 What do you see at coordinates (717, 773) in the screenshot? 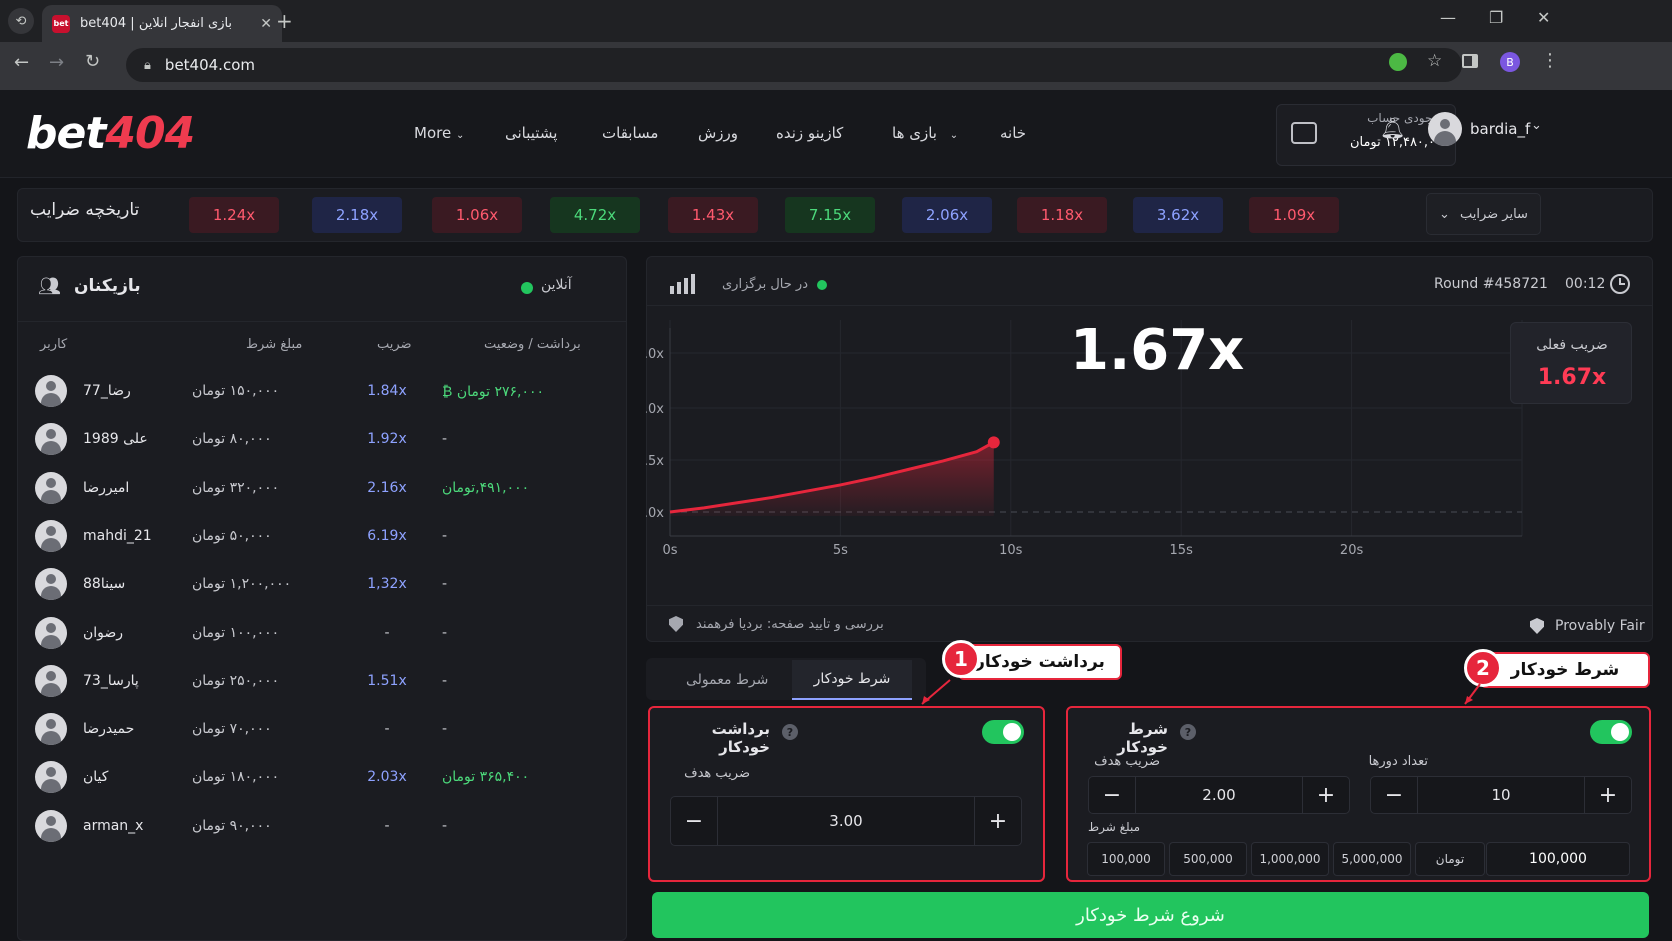
I see `target-multiplier-label: ضریب هدف` at bounding box center [717, 773].